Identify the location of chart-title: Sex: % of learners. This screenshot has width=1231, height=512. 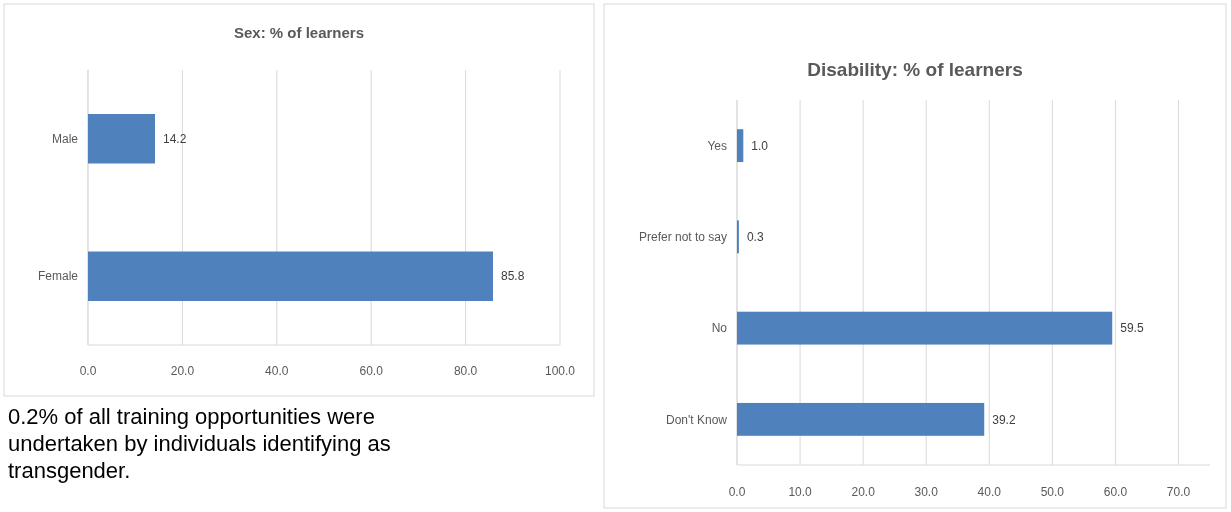
(299, 32).